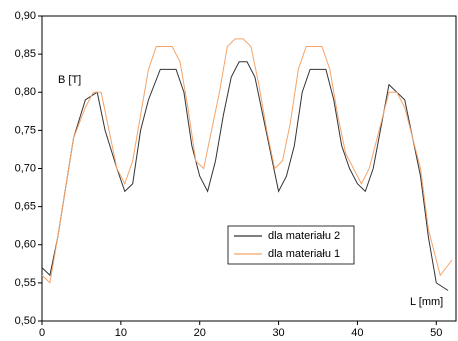  I want to click on x-tick-label: 20, so click(200, 333).